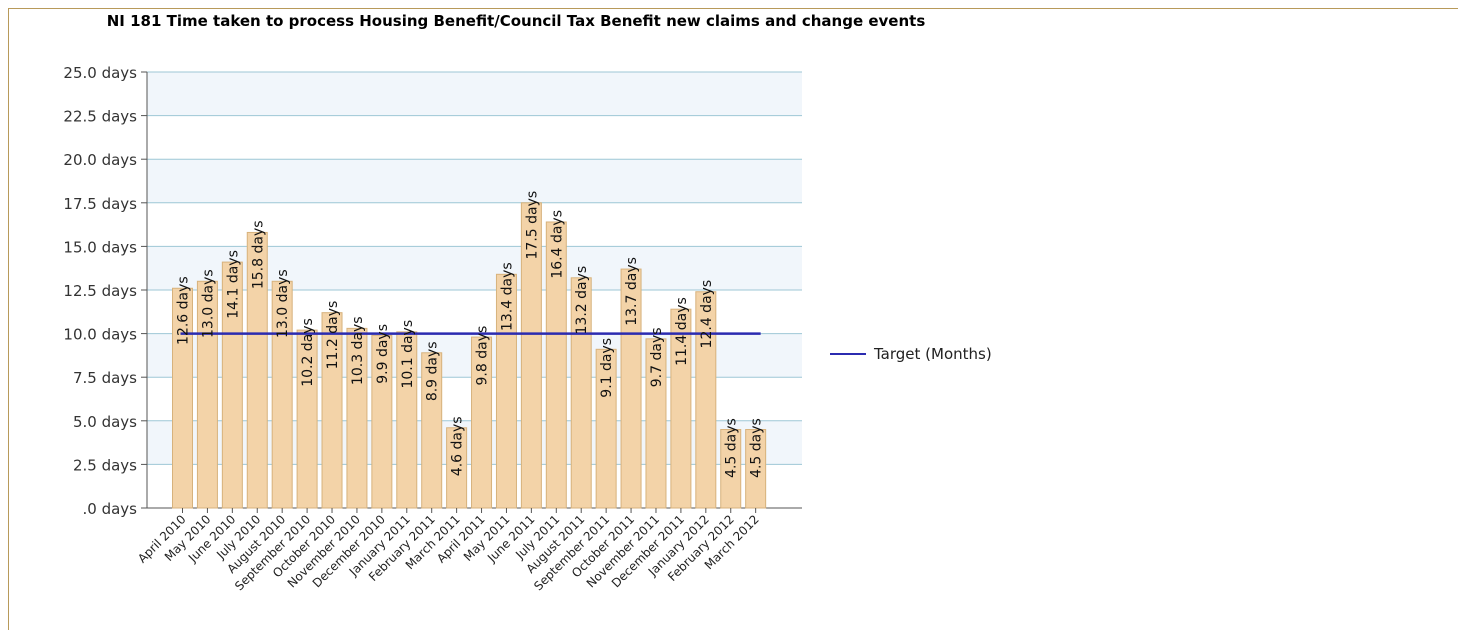 The height and width of the screenshot is (630, 1458). I want to click on y-tick-label: .0 days, so click(110, 509).